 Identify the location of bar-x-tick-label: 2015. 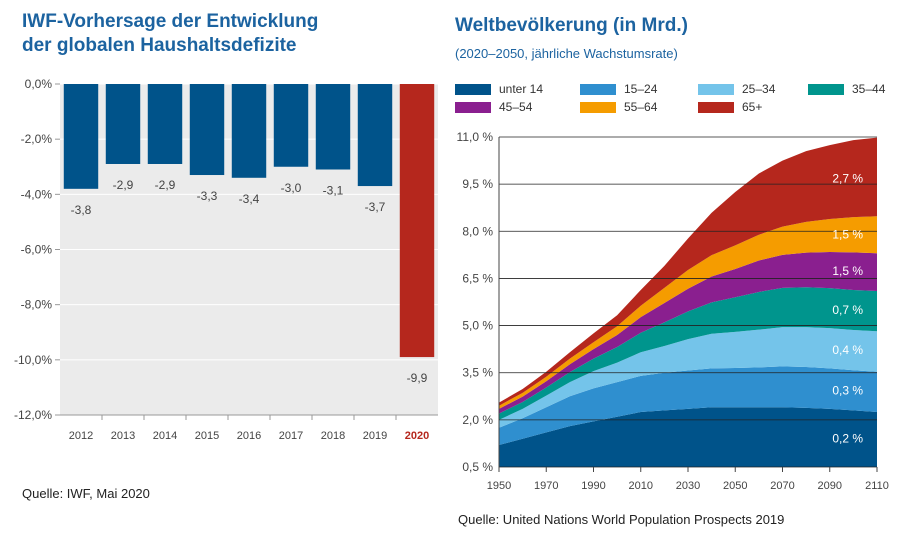
(207, 436).